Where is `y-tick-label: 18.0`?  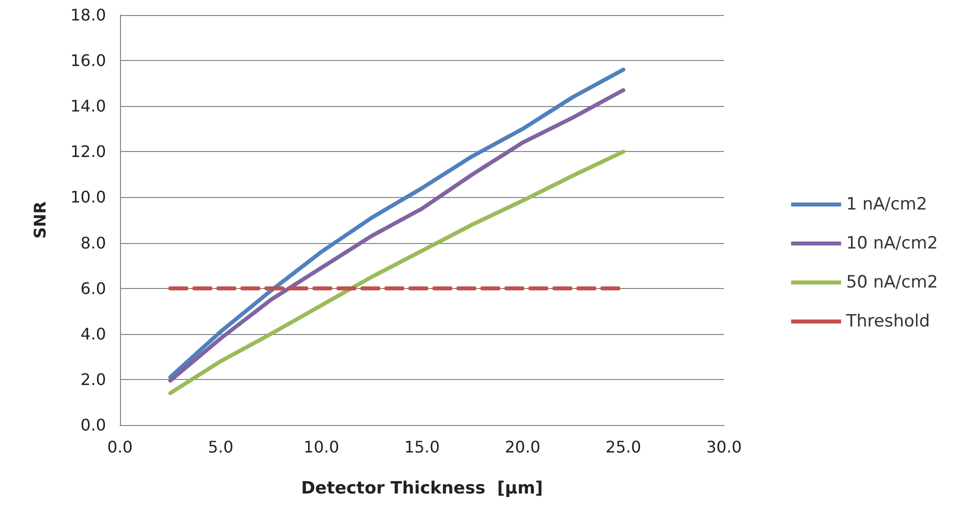 y-tick-label: 18.0 is located at coordinates (88, 15).